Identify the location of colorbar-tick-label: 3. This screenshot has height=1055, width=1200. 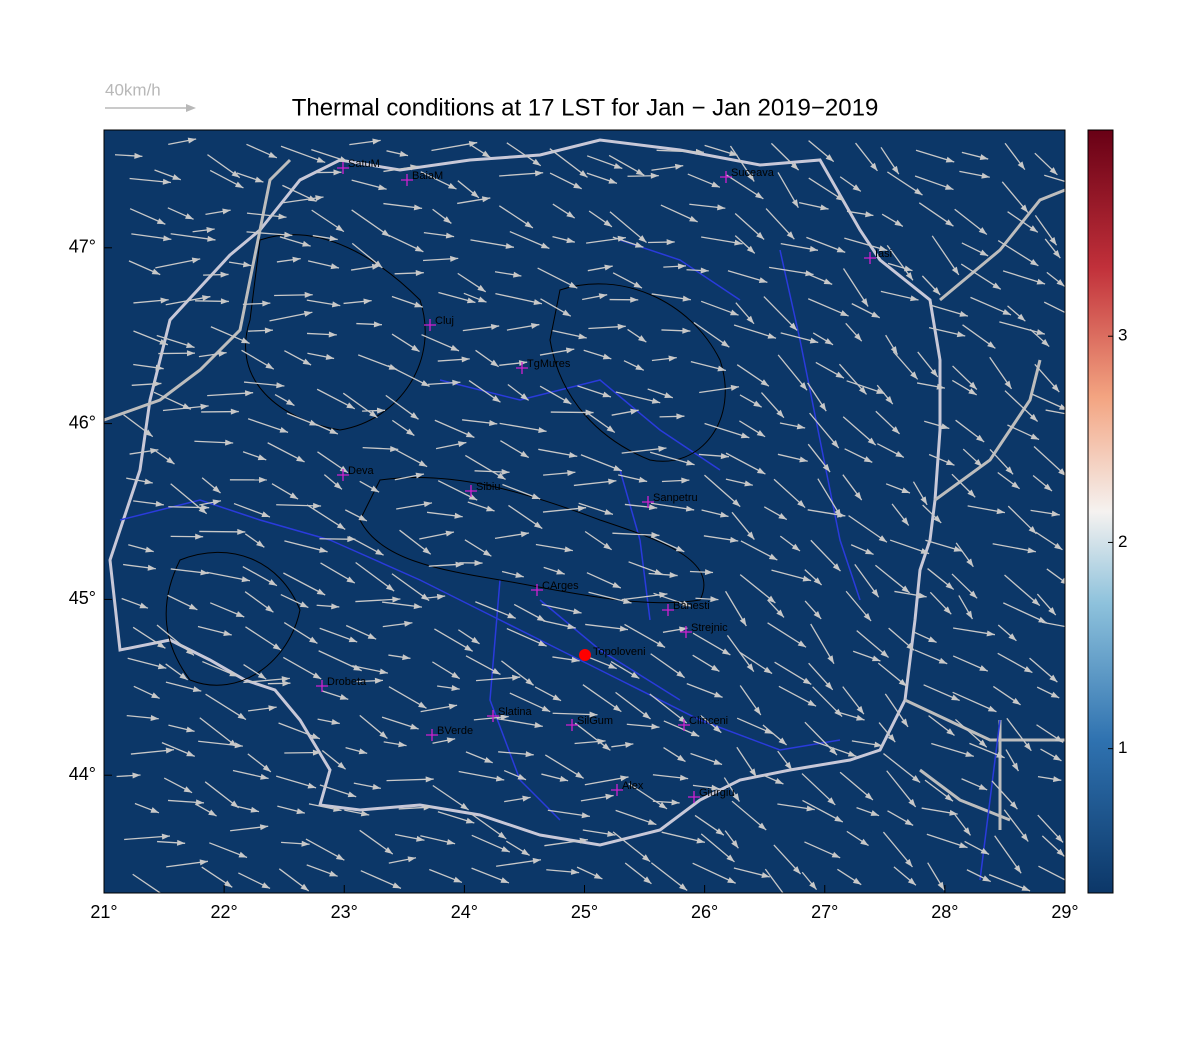
(1122, 335).